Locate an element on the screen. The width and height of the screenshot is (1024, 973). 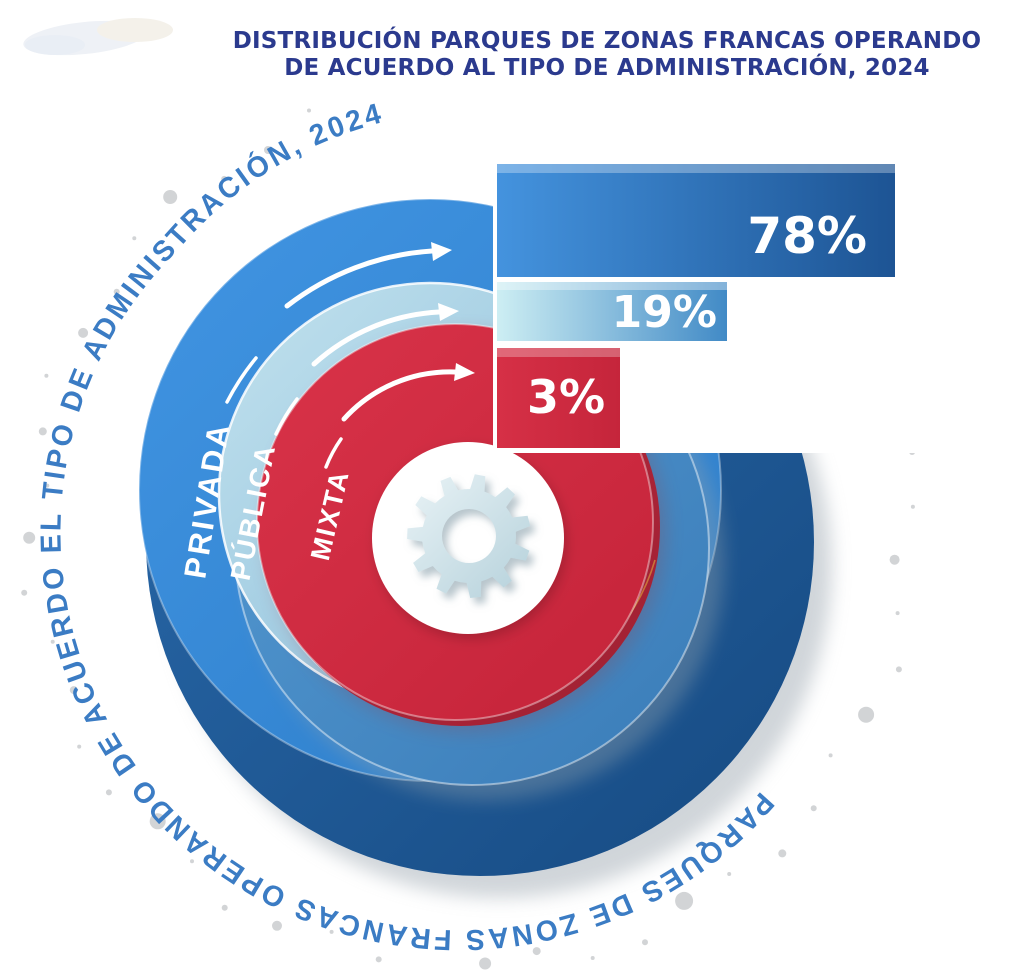
bar-value-mixta: 3% is located at coordinates (566, 397).